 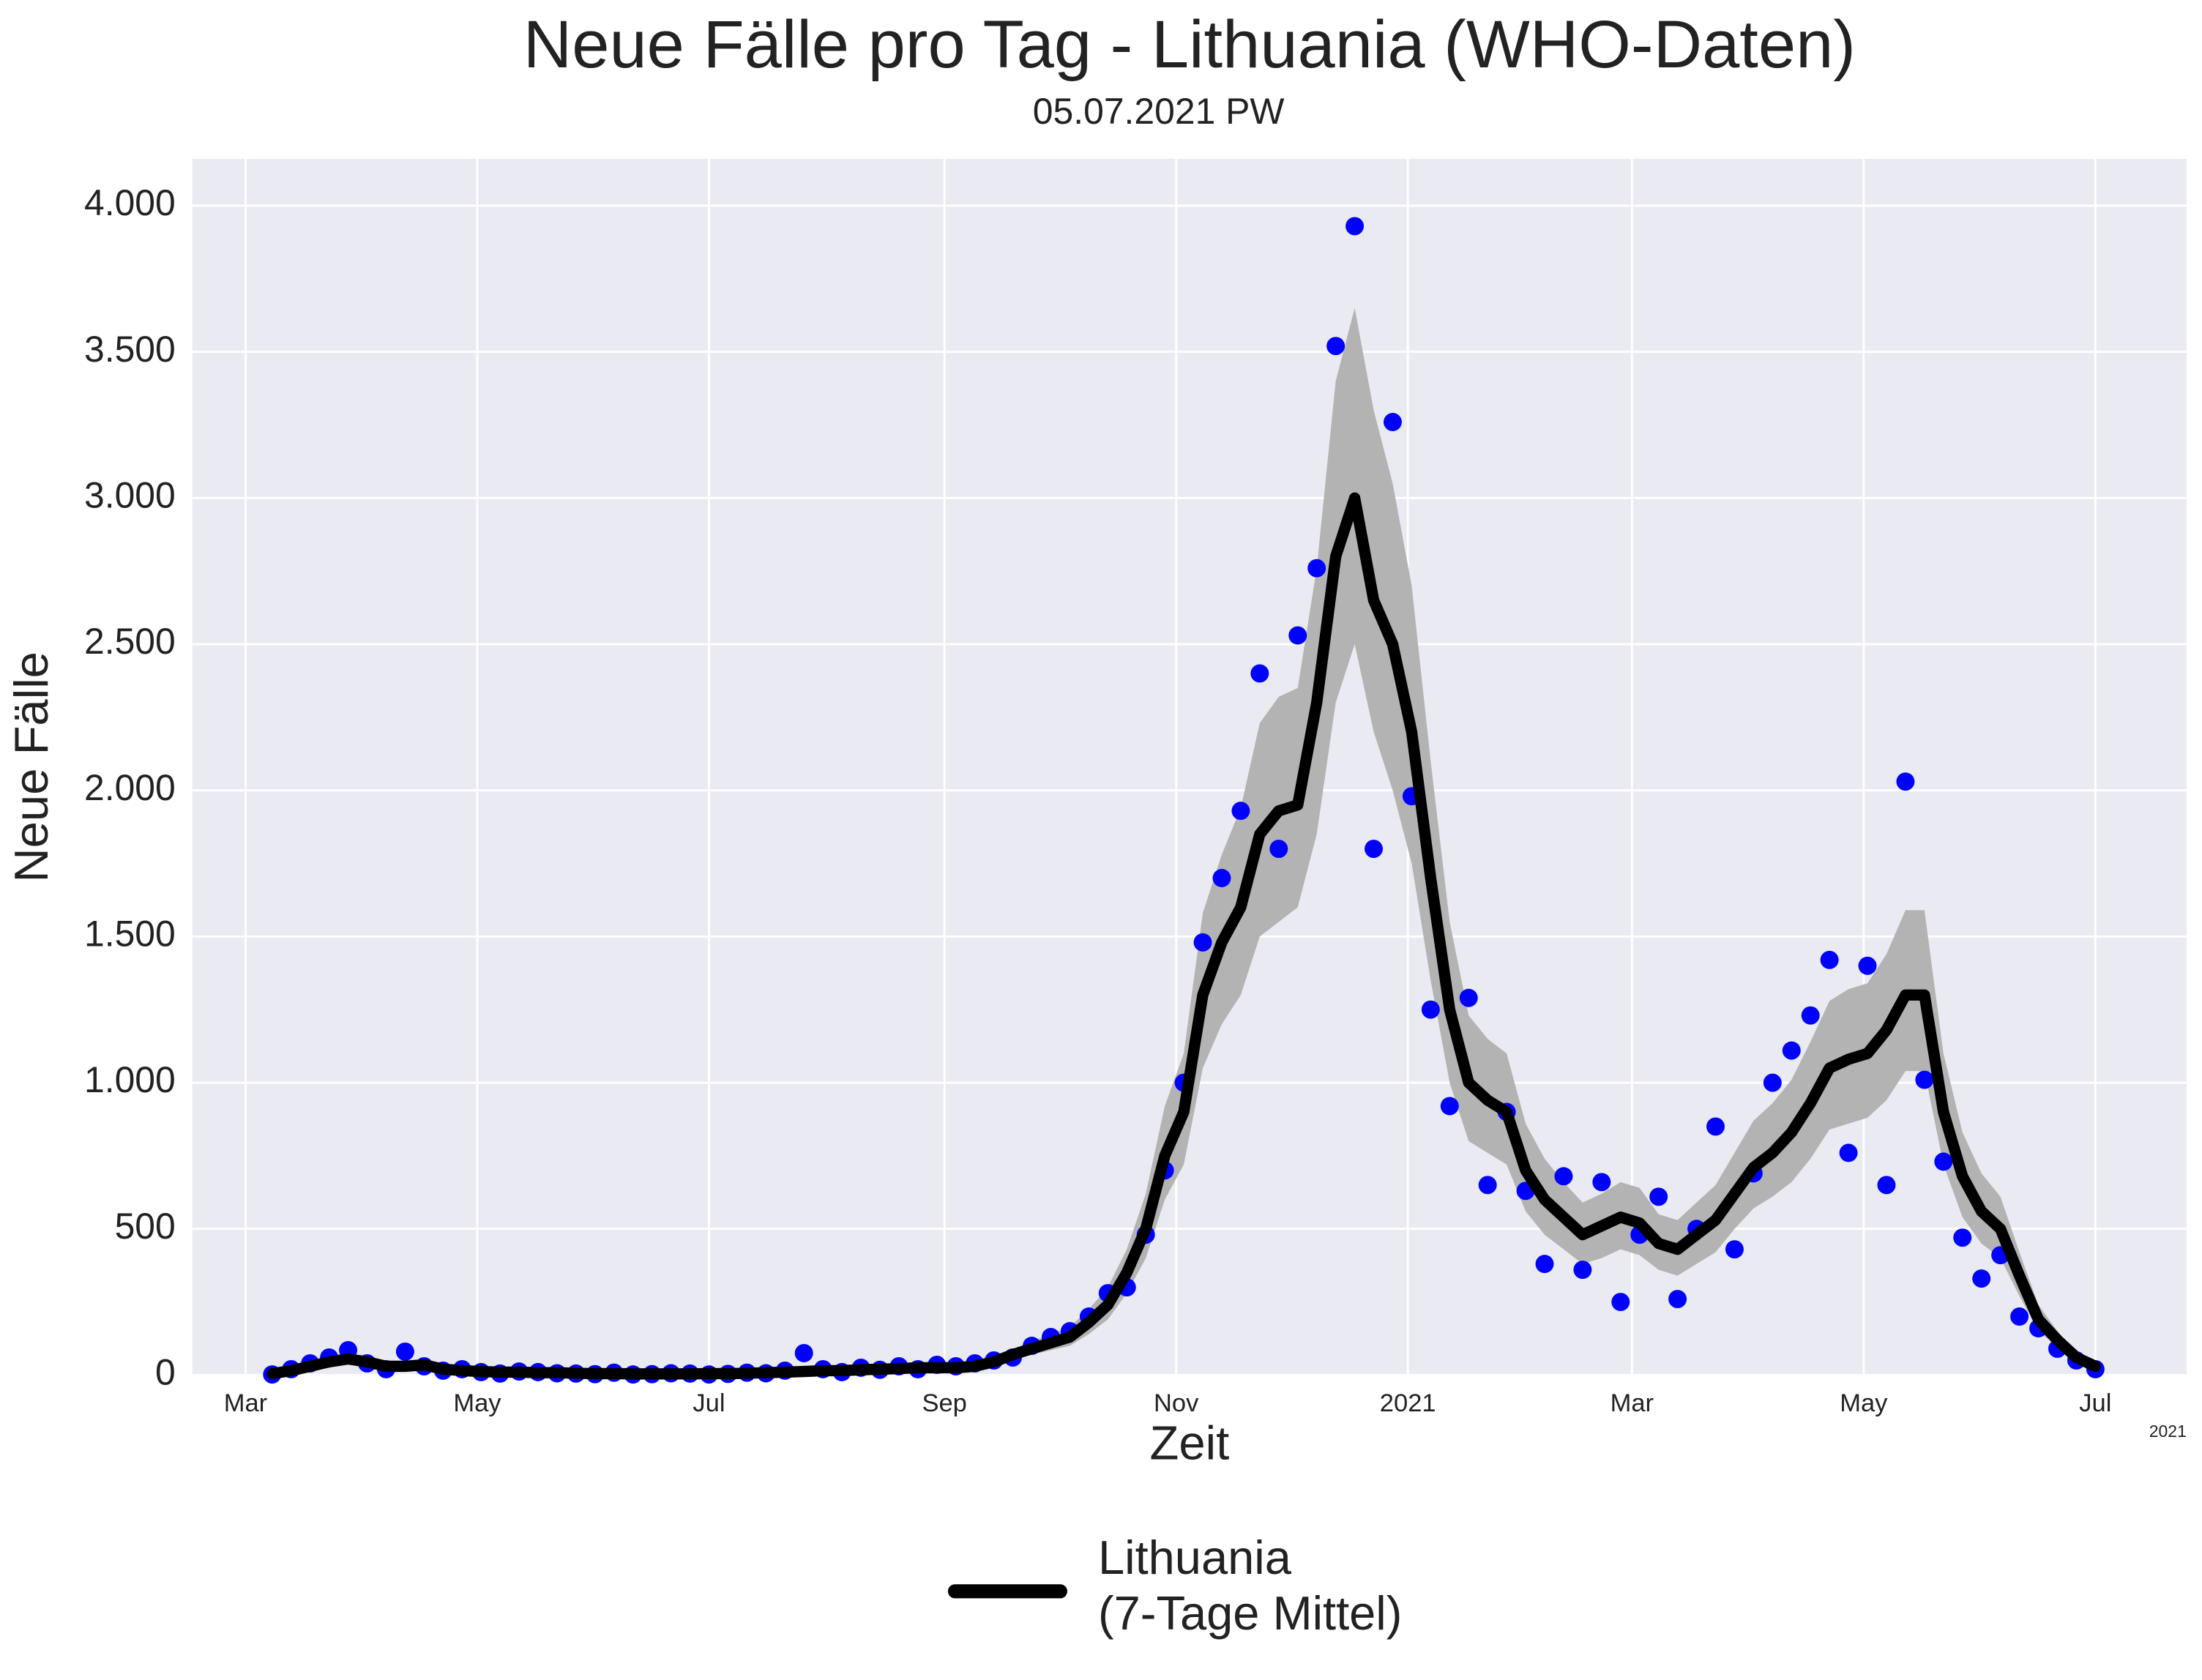 I want to click on x-axis-label: Zeit, so click(x=1189, y=1442).